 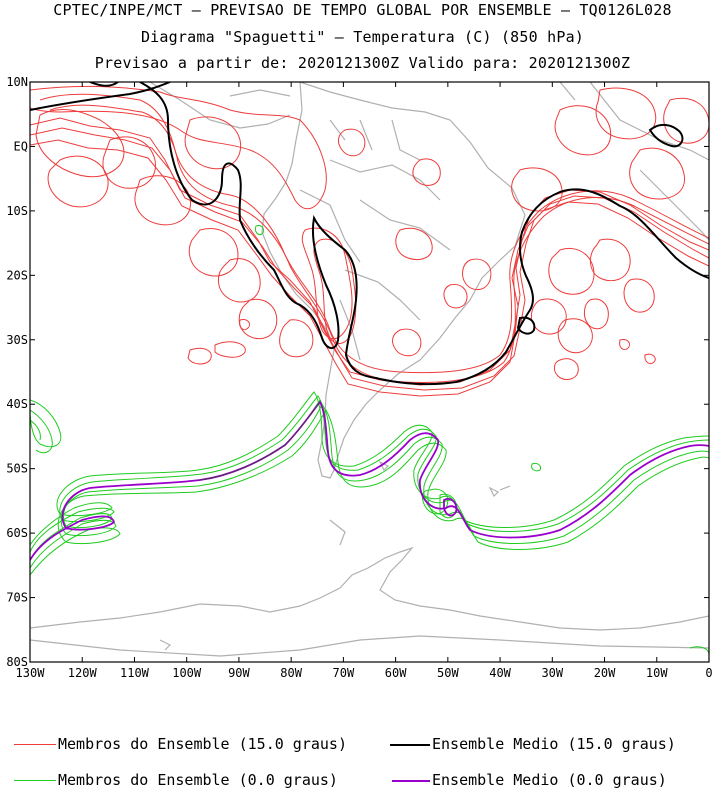 I want to click on lat-label: 10N, so click(x=17, y=82).